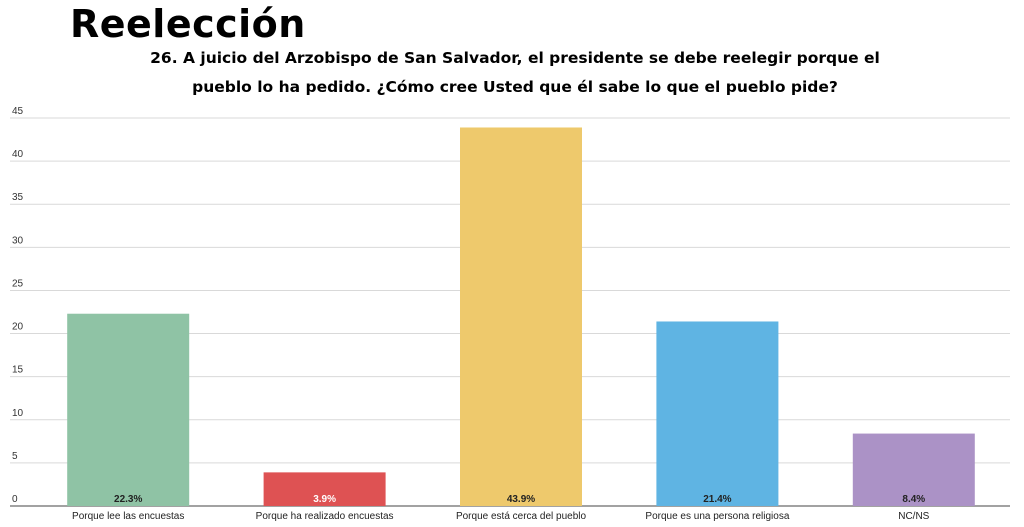 The height and width of the screenshot is (527, 1024). Describe the element at coordinates (913, 516) in the screenshot. I see `x-category-label: NC/NS` at that location.